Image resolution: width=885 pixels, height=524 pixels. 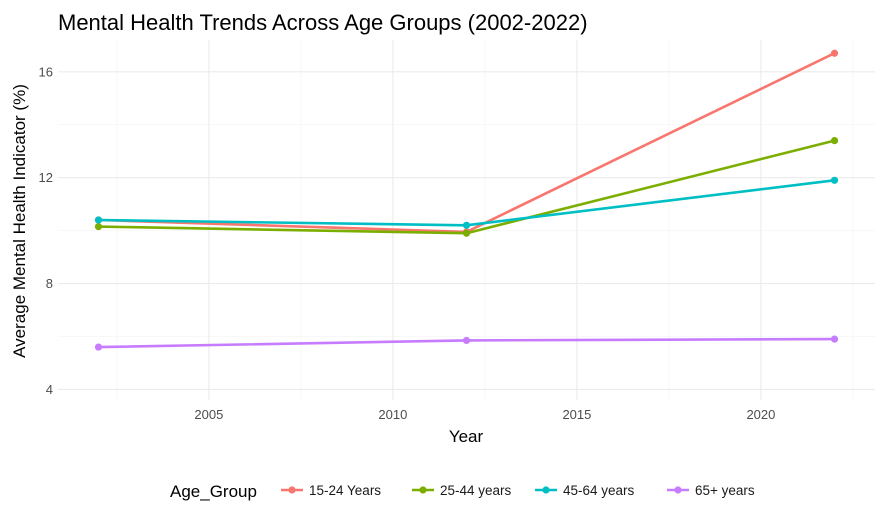 I want to click on x-axis-title: Year, so click(x=466, y=436).